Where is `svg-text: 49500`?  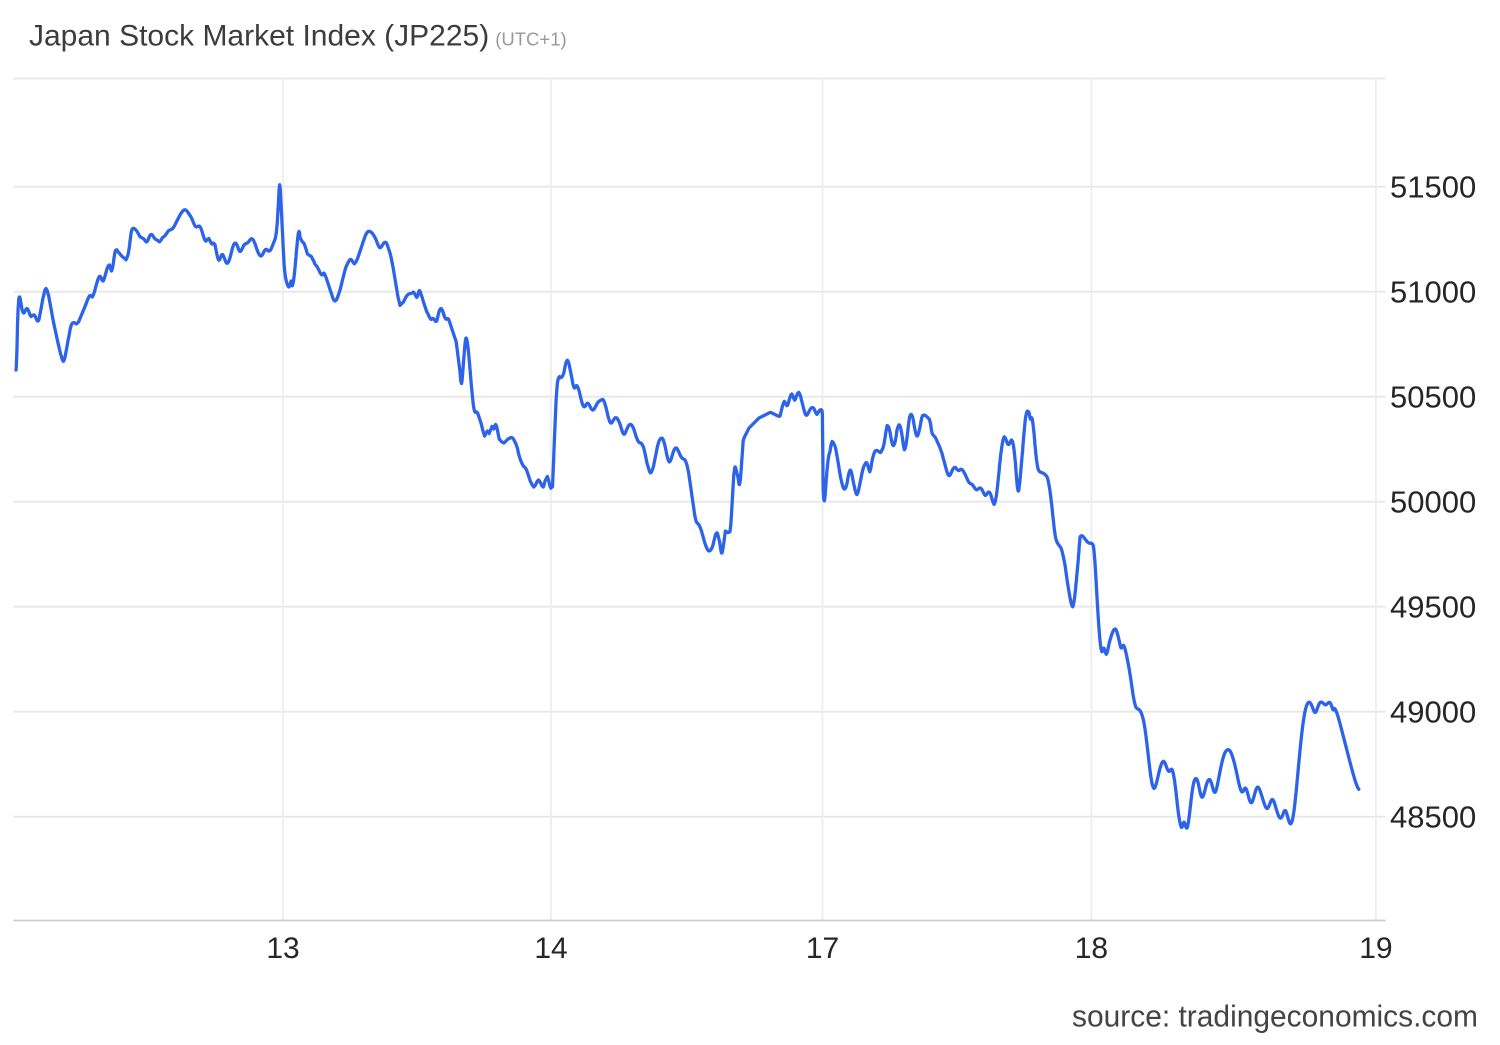
svg-text: 49500 is located at coordinates (1433, 607).